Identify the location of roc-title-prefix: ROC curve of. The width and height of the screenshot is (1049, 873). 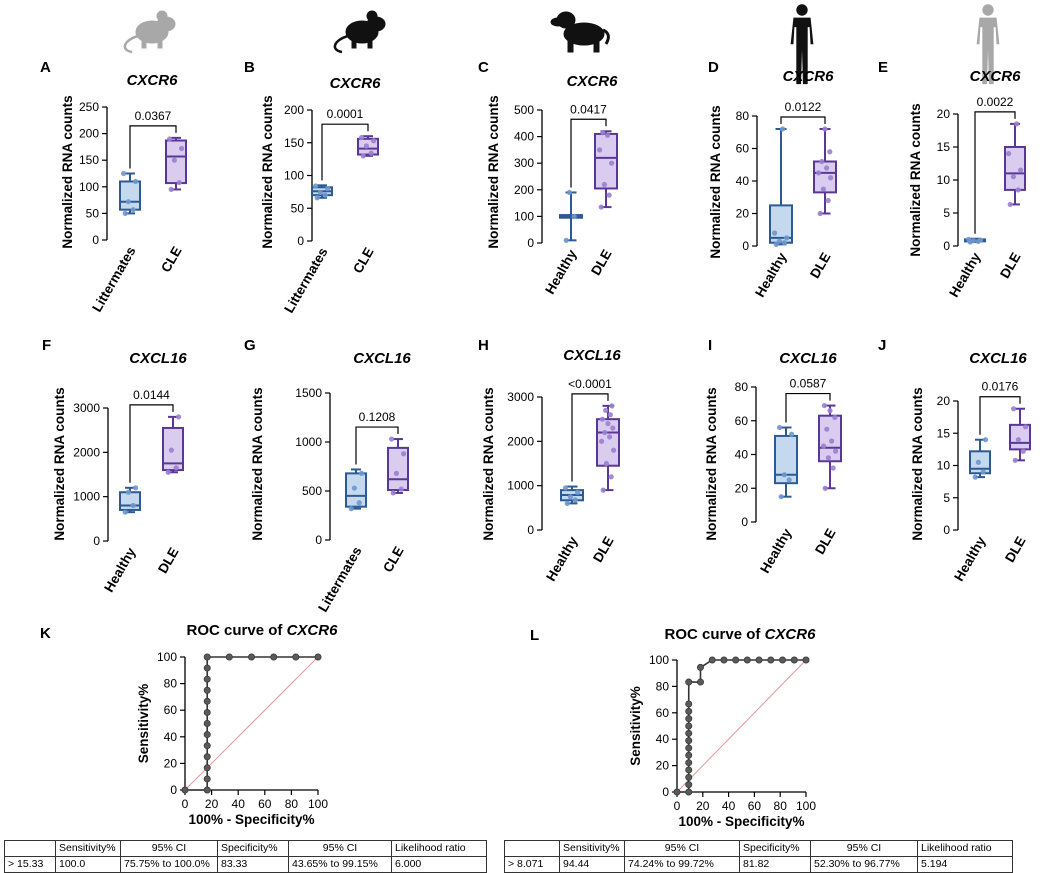
(237, 630).